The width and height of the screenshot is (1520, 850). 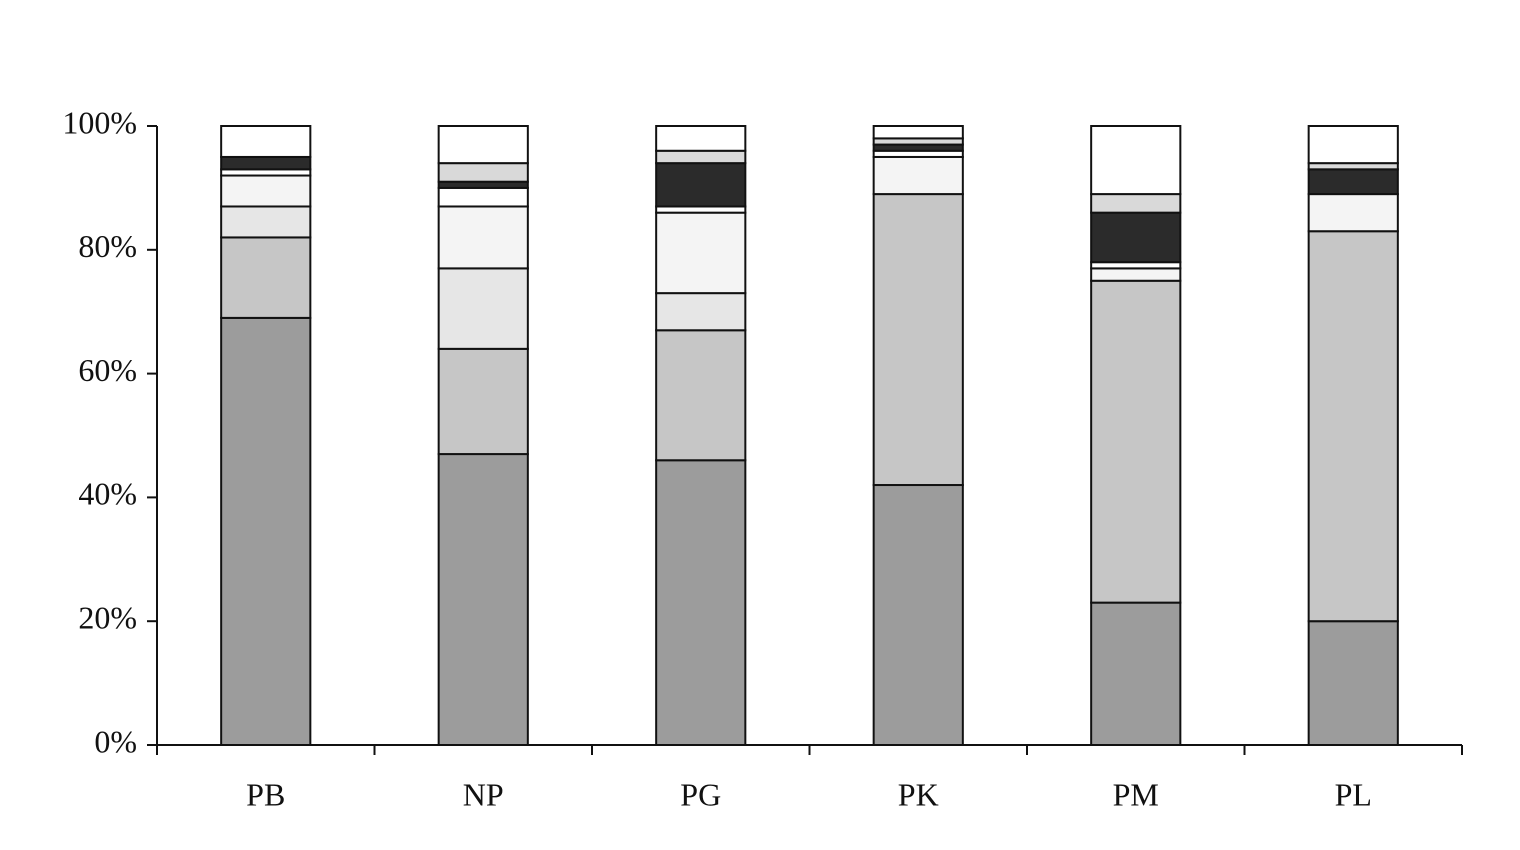 I want to click on y-tick-label: 100%, so click(x=99, y=122).